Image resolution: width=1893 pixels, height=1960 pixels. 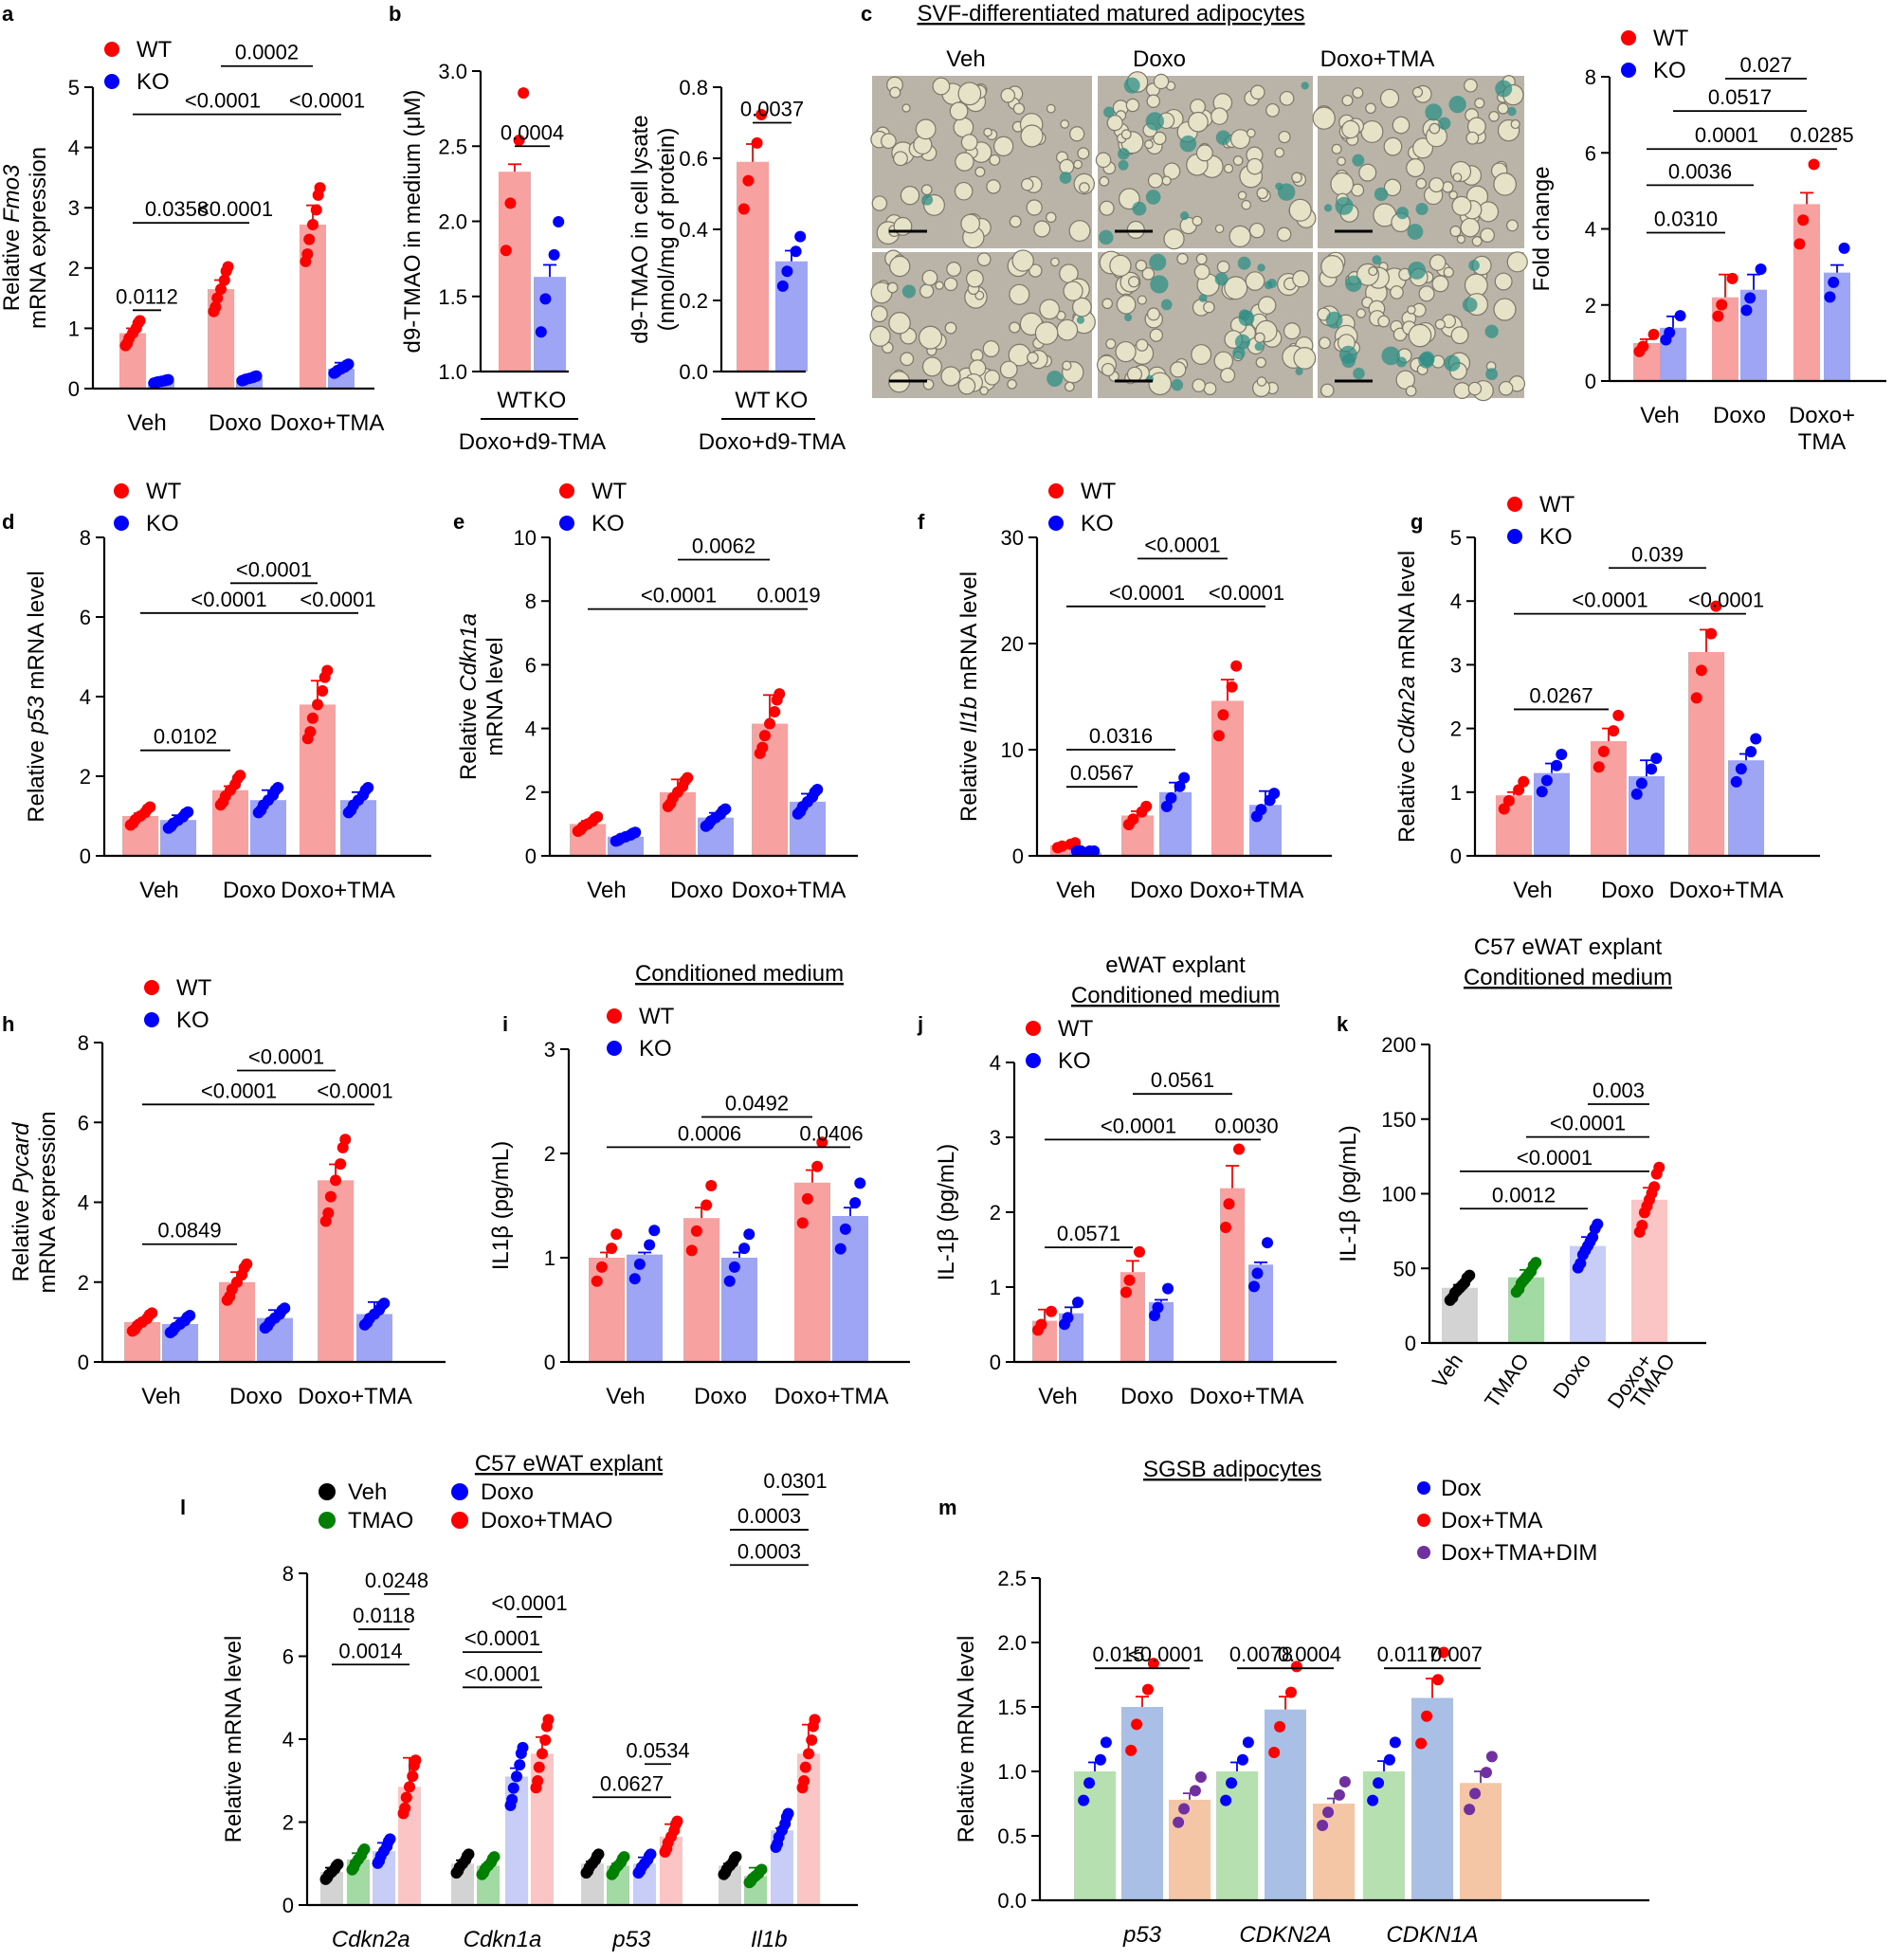 I want to click on bar-c, so click(x=1806, y=292).